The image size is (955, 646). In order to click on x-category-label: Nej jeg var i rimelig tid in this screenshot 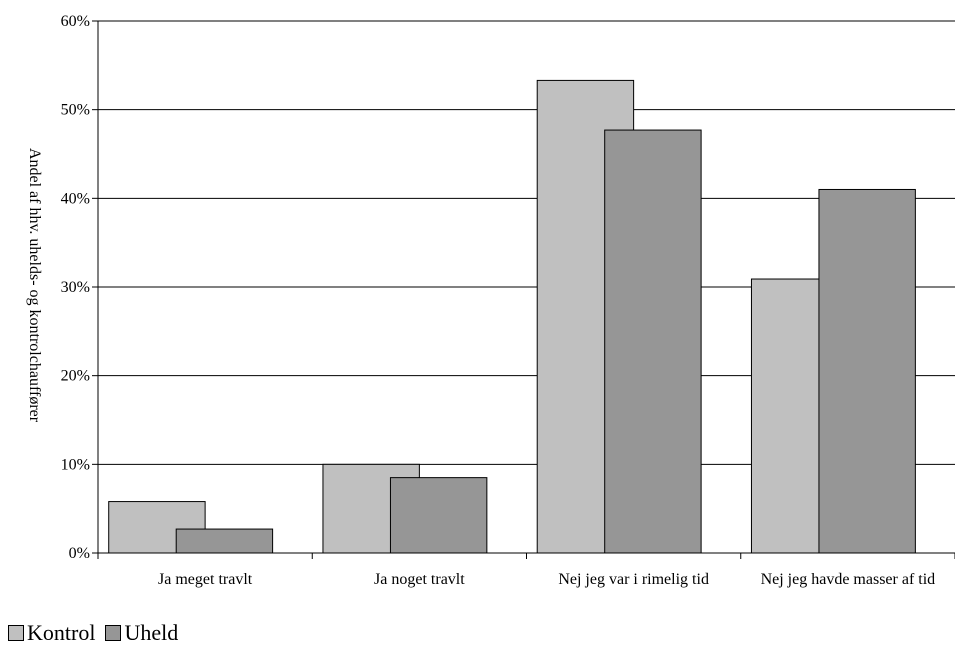, I will do `click(633, 579)`.